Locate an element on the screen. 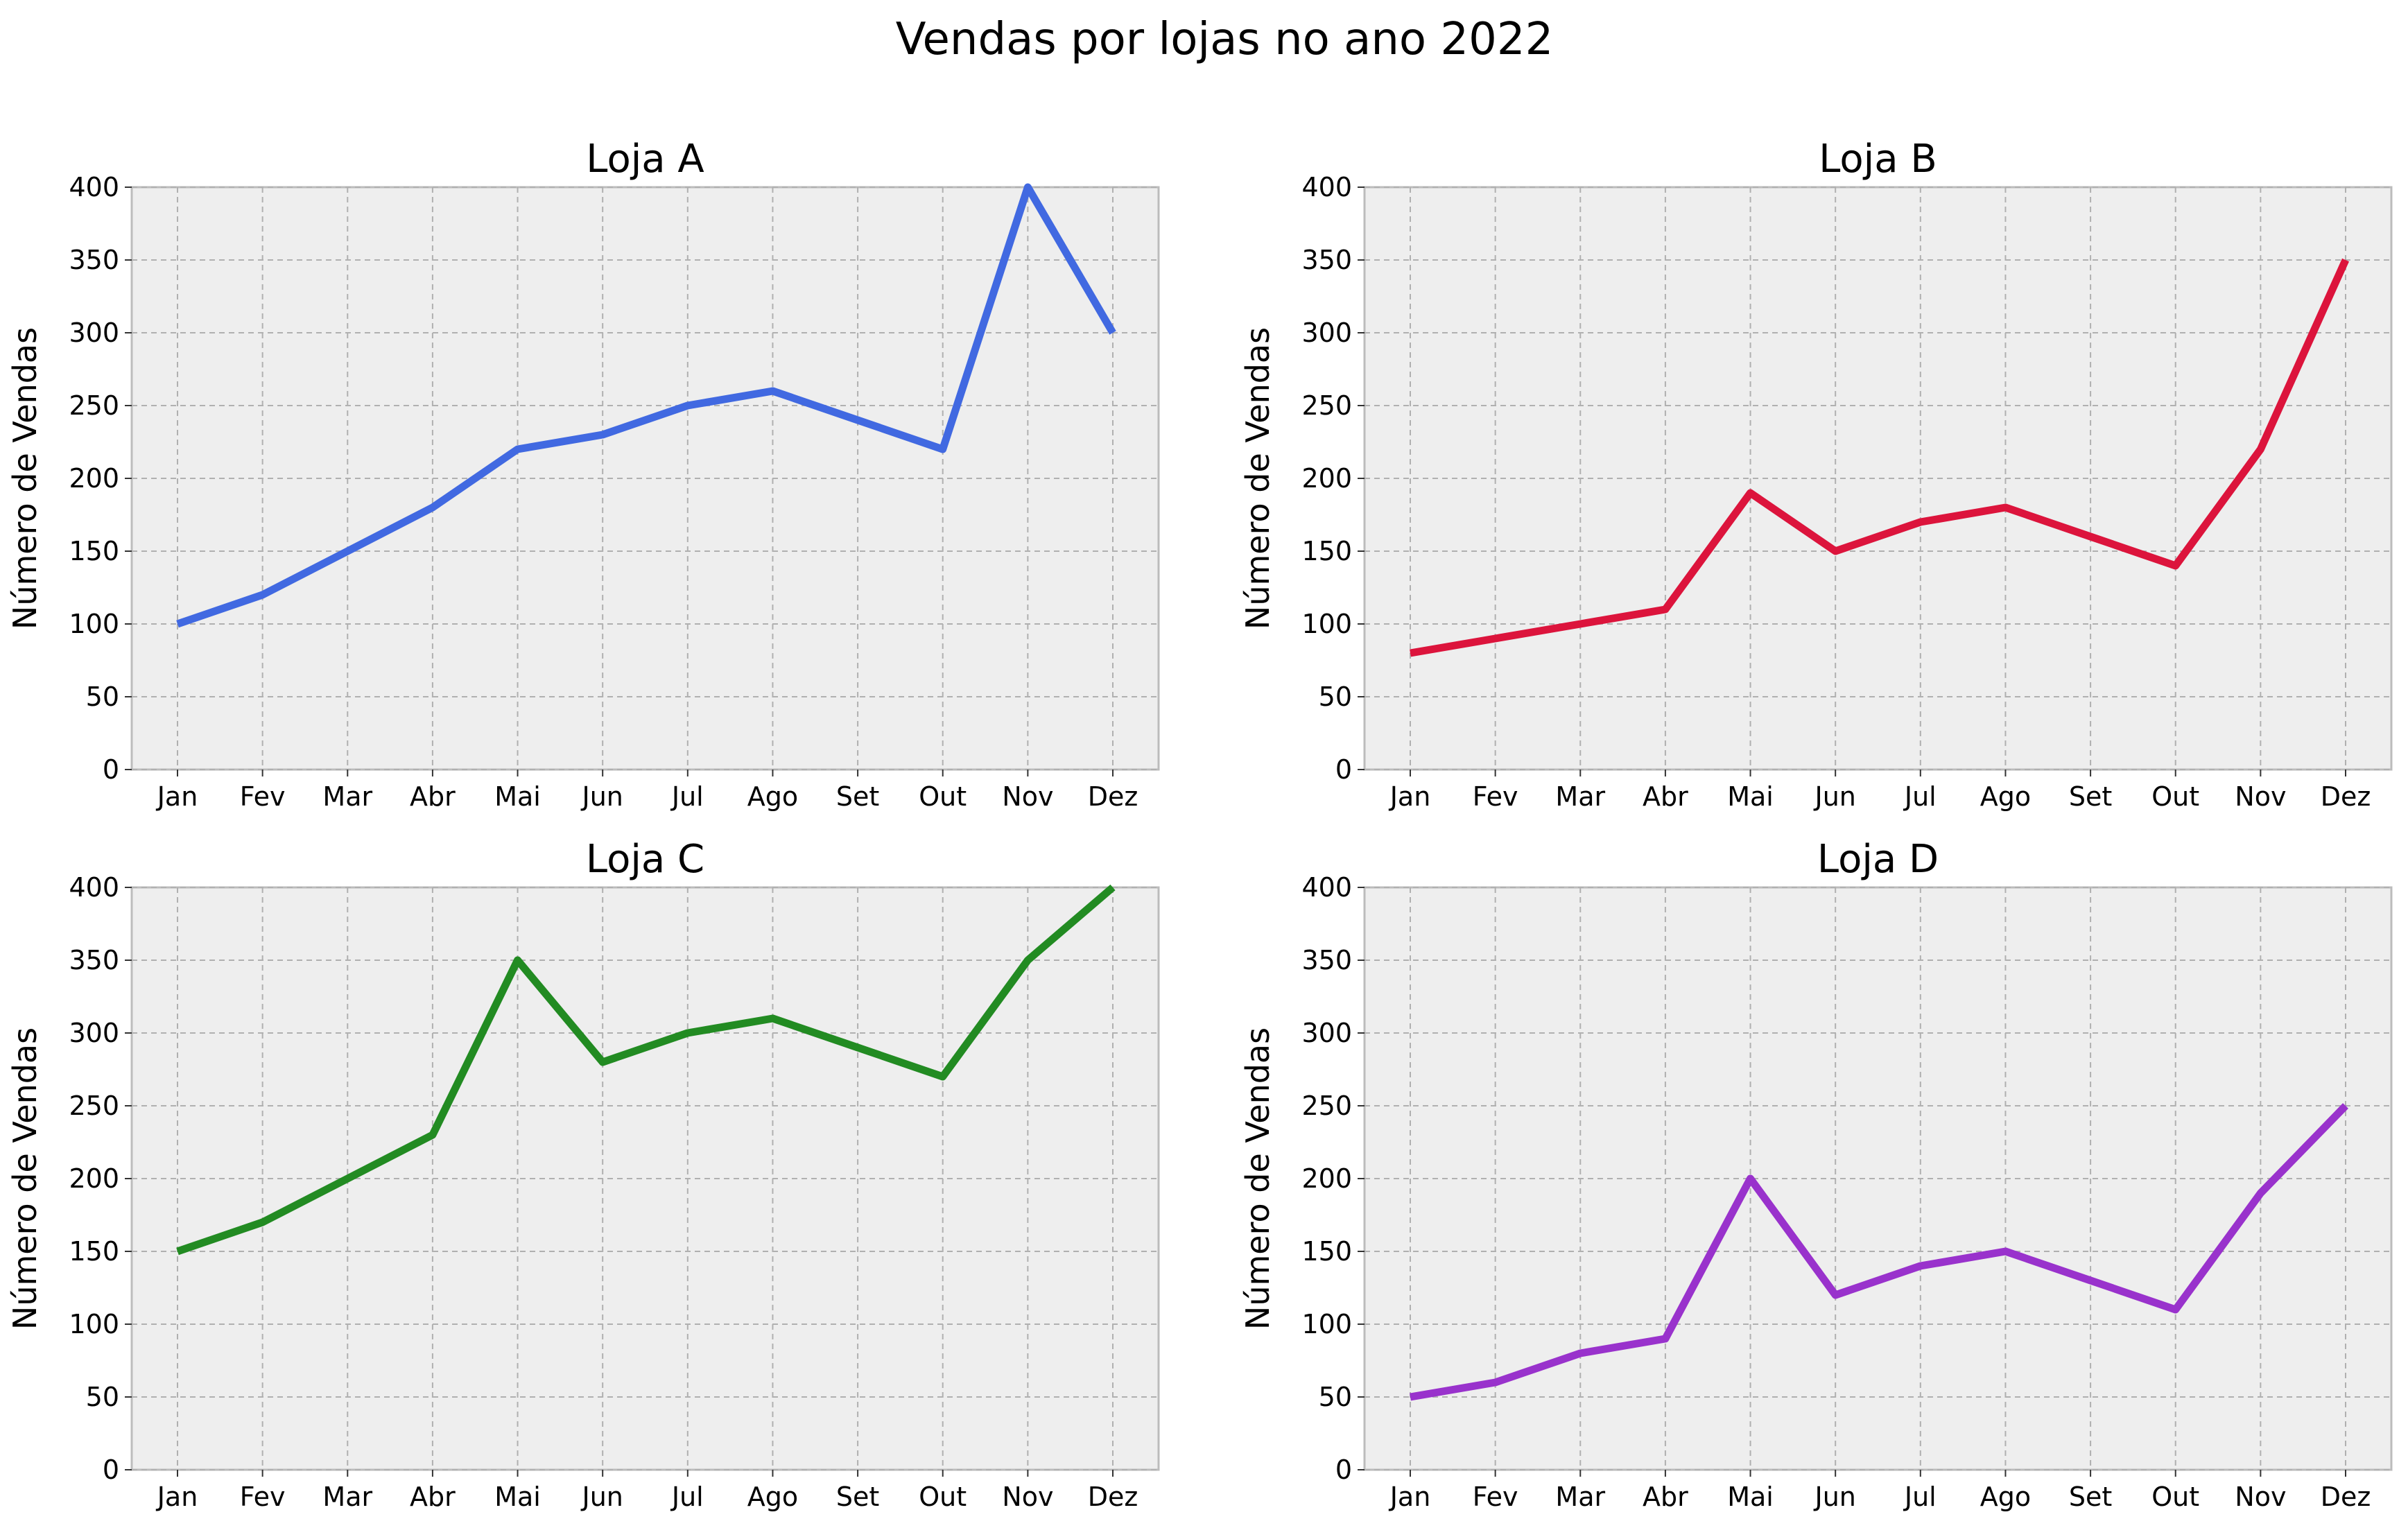 The height and width of the screenshot is (1528, 2408). x-tick-label: Jul is located at coordinates (687, 1497).